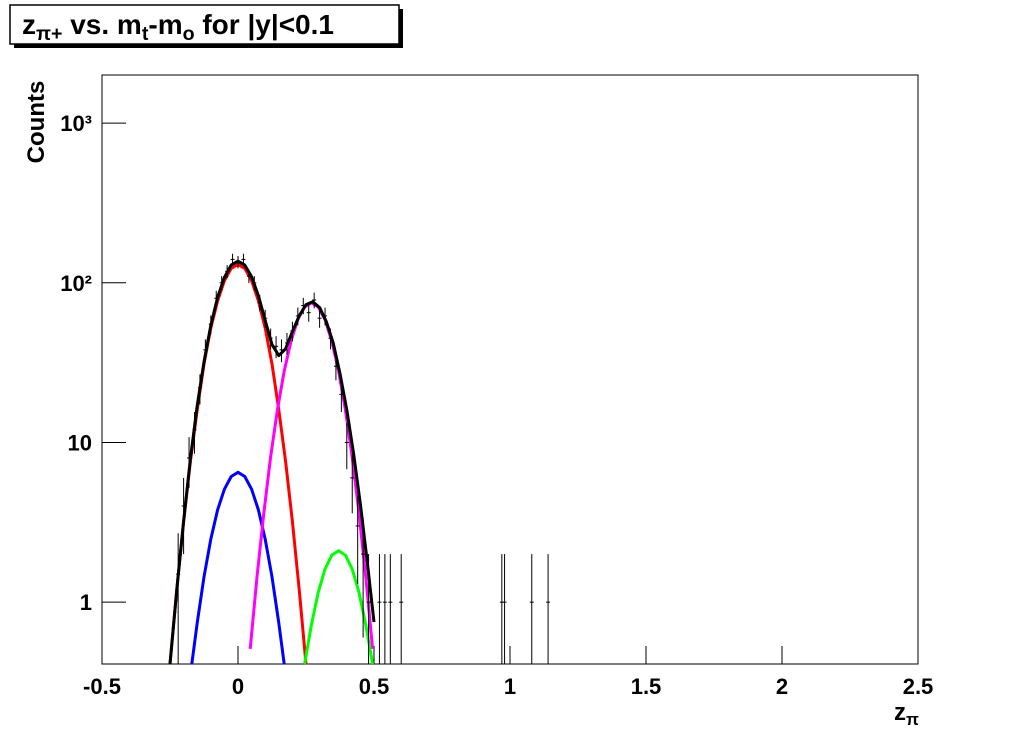  What do you see at coordinates (912, 719) in the screenshot?
I see `text-part: π` at bounding box center [912, 719].